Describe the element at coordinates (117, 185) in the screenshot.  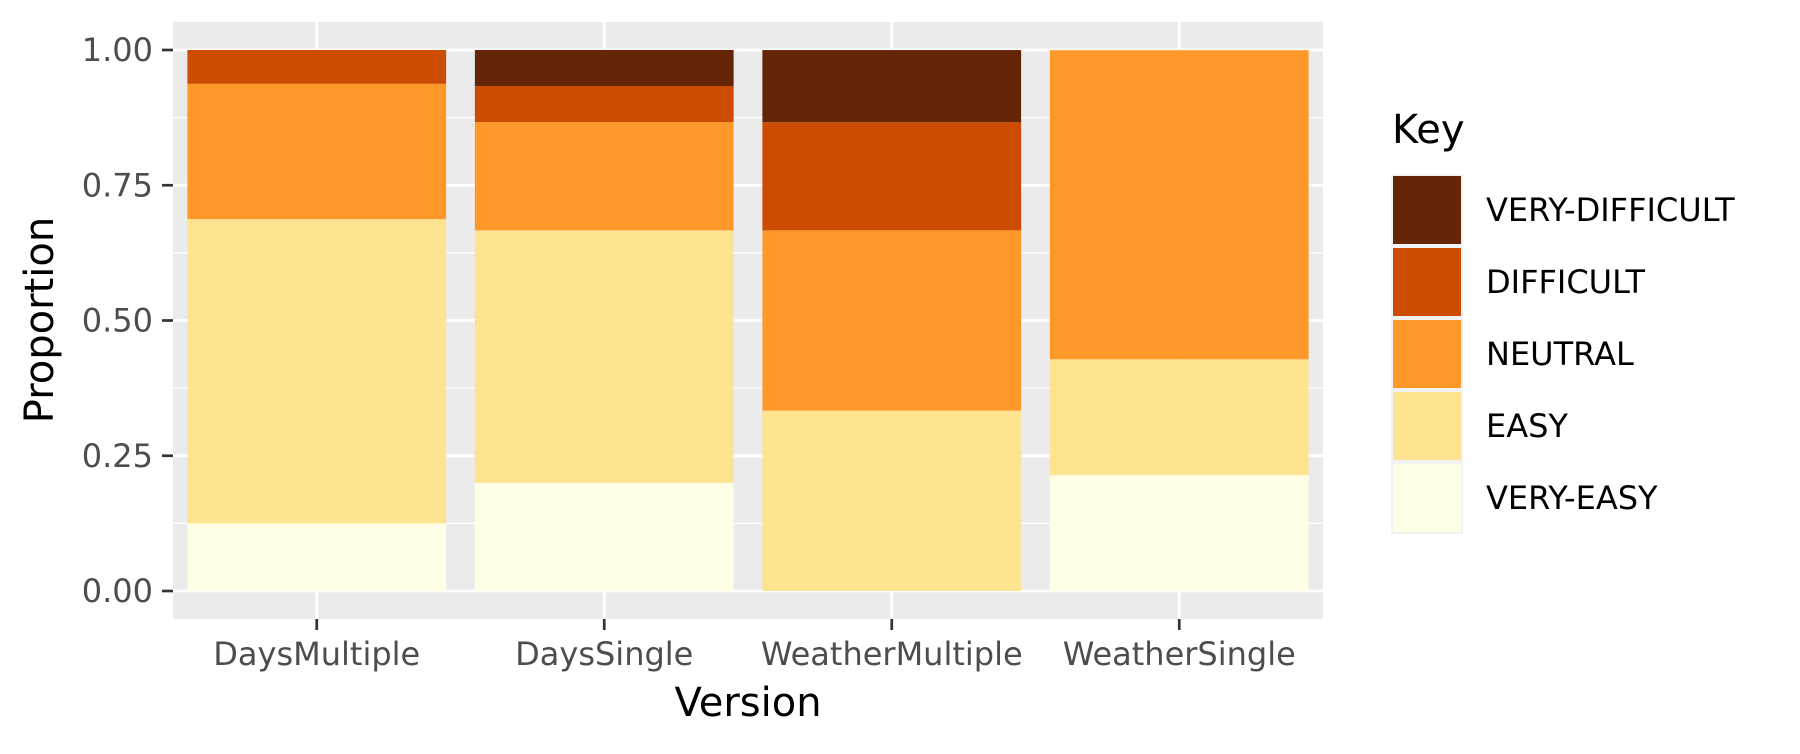
I see `y-tick-label: 0.75` at that location.